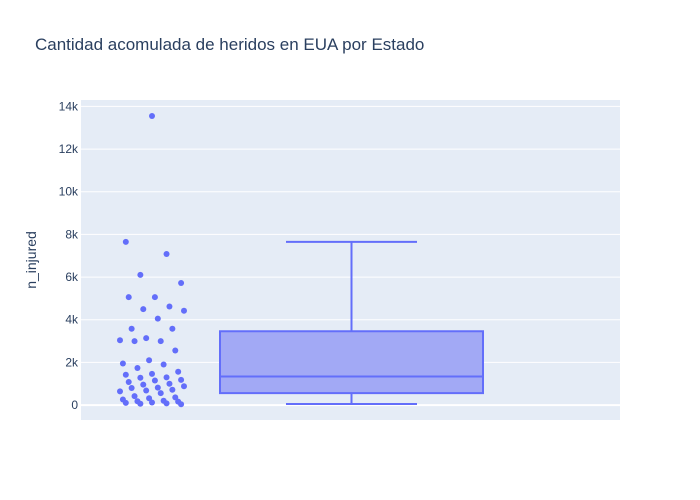  Describe the element at coordinates (351, 322) in the screenshot. I see `box-trace` at that location.